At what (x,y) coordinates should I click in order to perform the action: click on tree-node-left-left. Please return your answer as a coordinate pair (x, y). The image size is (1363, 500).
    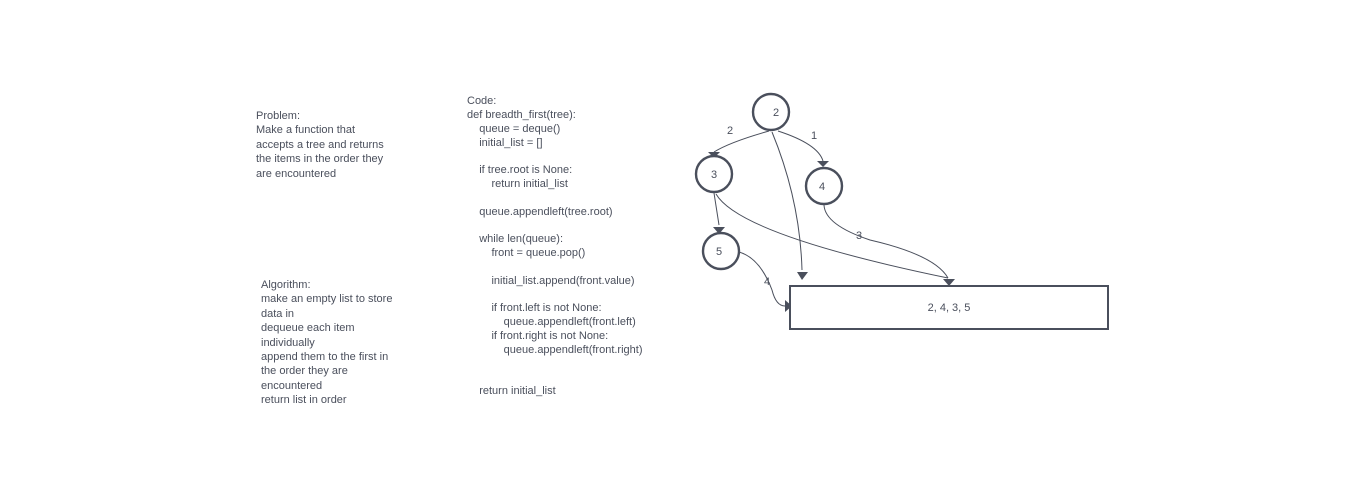
    Looking at the image, I should click on (721, 251).